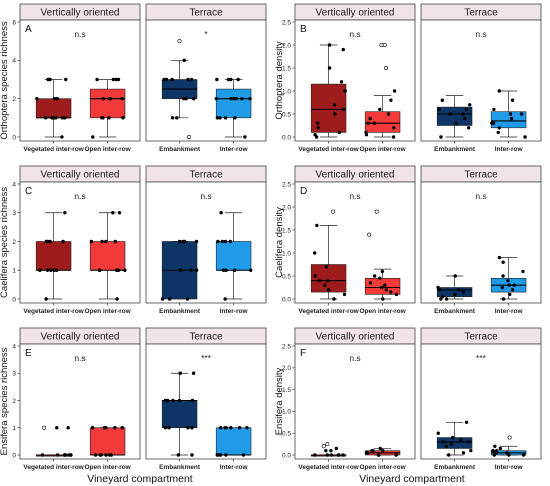  Describe the element at coordinates (328, 467) in the screenshot. I see `chart-f-facet-1-group-1-x-tick-label: Vegetated inter-row` at that location.